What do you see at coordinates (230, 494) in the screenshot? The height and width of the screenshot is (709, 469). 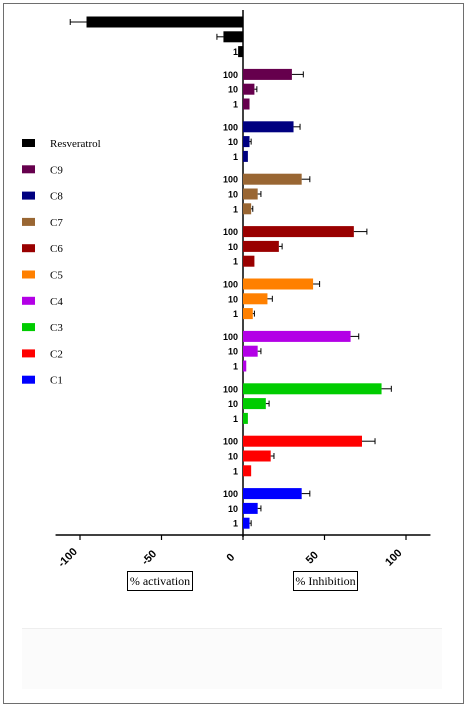 I see `dose-label-c1-100: 100` at bounding box center [230, 494].